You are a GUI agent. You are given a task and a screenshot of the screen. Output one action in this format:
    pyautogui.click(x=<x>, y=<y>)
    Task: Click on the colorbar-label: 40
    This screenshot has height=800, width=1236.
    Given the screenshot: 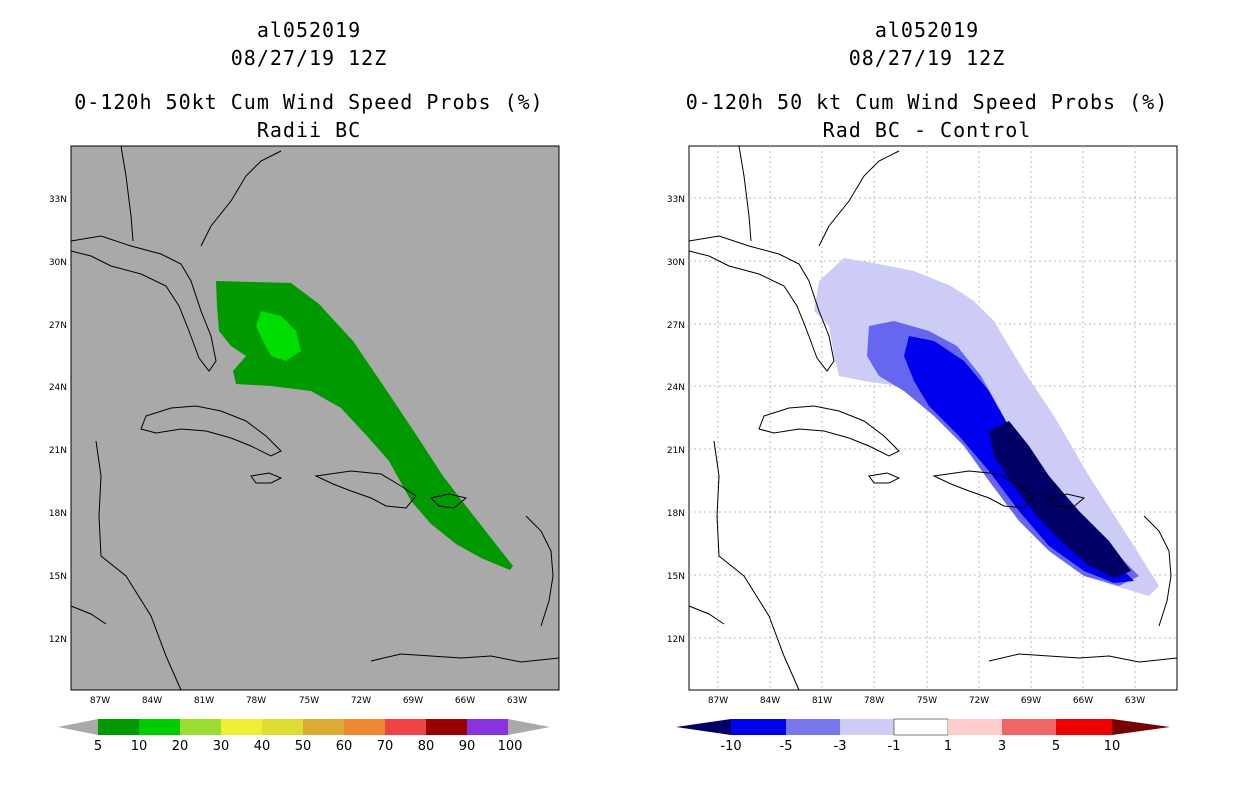 What is the action you would take?
    pyautogui.click(x=262, y=746)
    